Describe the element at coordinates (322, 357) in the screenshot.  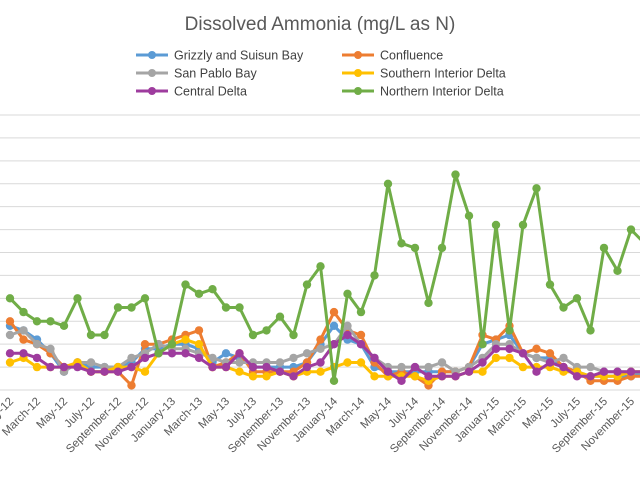
I see `series-central-delta` at that location.